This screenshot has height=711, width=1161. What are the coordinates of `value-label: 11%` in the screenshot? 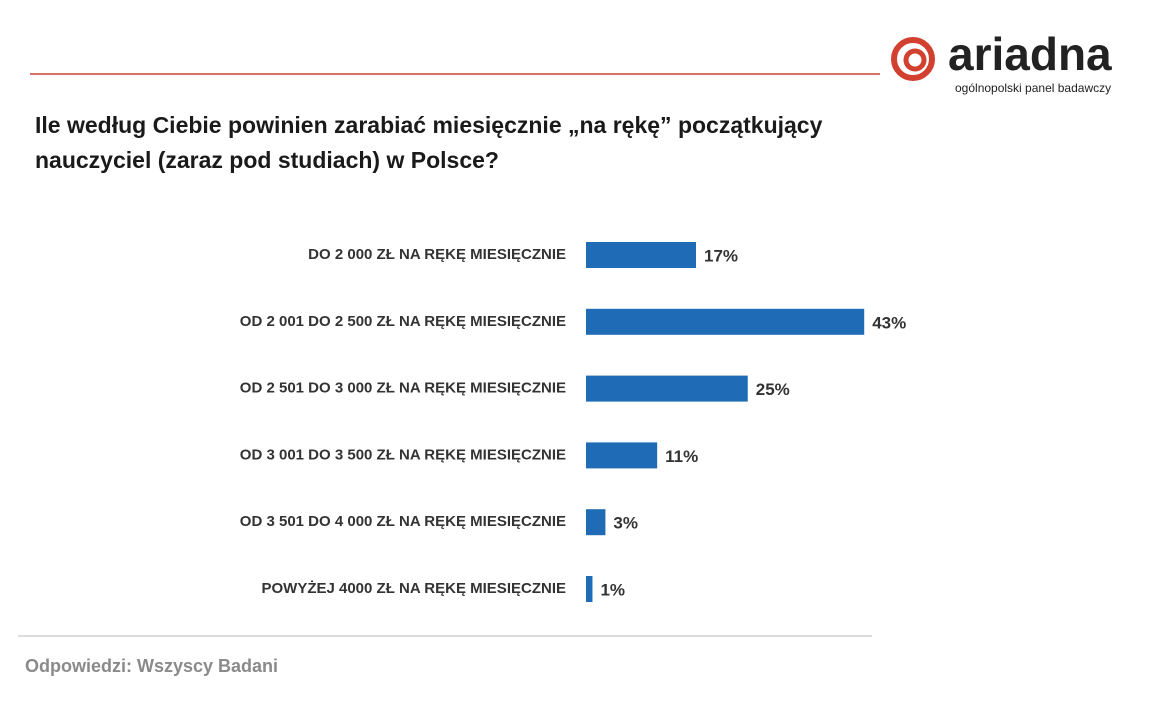 It's located at (681, 456).